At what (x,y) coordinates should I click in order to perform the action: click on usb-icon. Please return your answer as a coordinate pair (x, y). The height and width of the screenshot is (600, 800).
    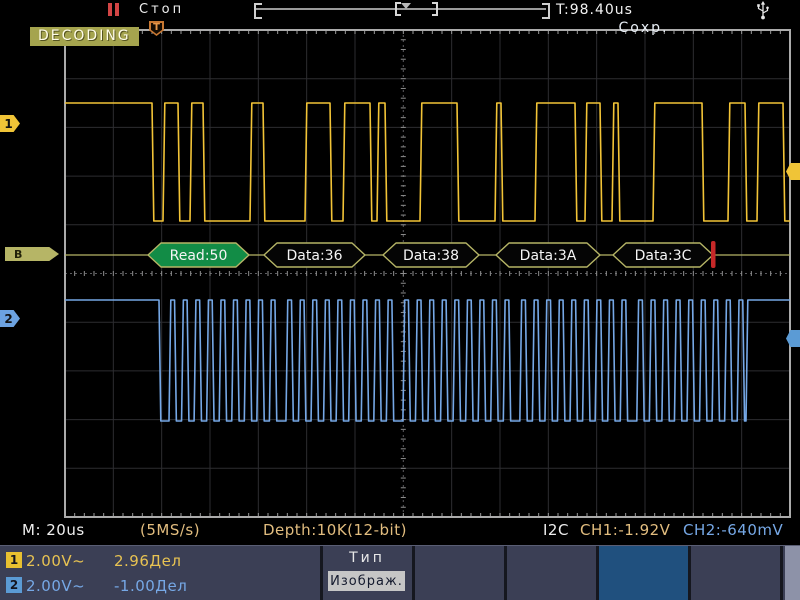
    Looking at the image, I should click on (763, 10).